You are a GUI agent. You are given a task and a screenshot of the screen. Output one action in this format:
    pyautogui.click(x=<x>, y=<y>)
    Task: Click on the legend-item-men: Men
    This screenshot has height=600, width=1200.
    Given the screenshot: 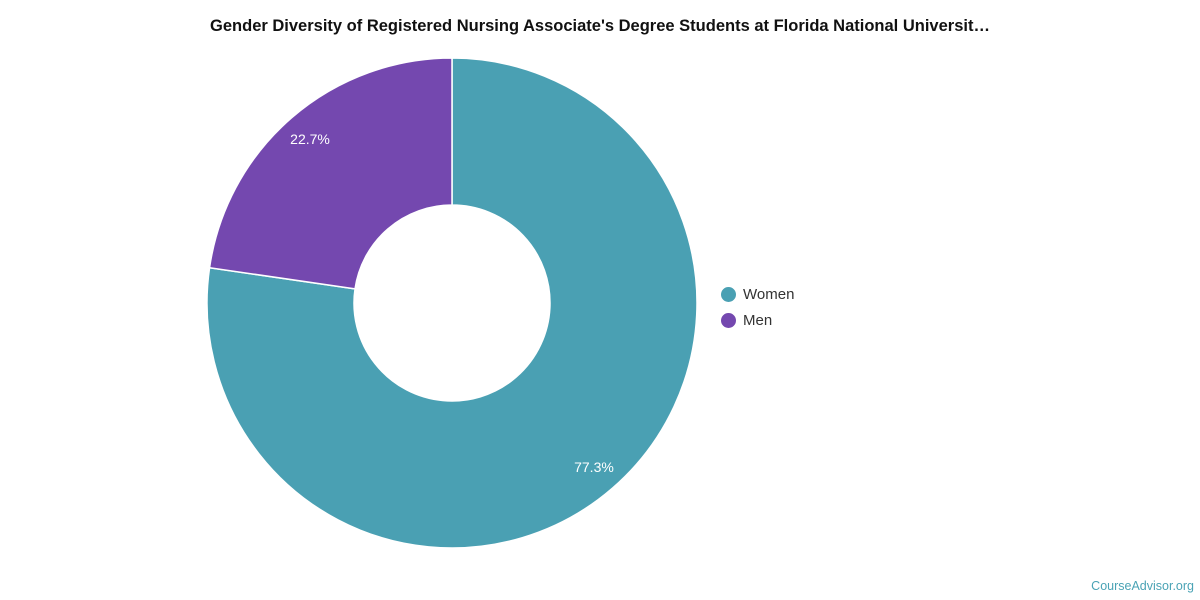 What is the action you would take?
    pyautogui.click(x=757, y=320)
    